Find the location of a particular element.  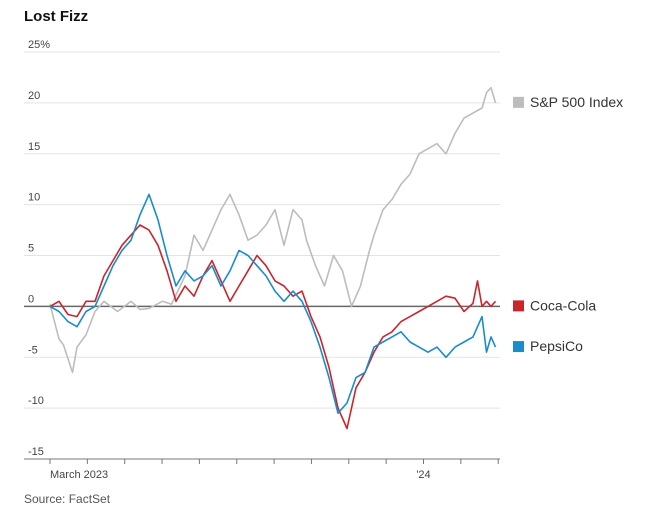

y-axis-ticks: 25% 20 15 10 5 0 -5 -10 -15 is located at coordinates (39, 248).